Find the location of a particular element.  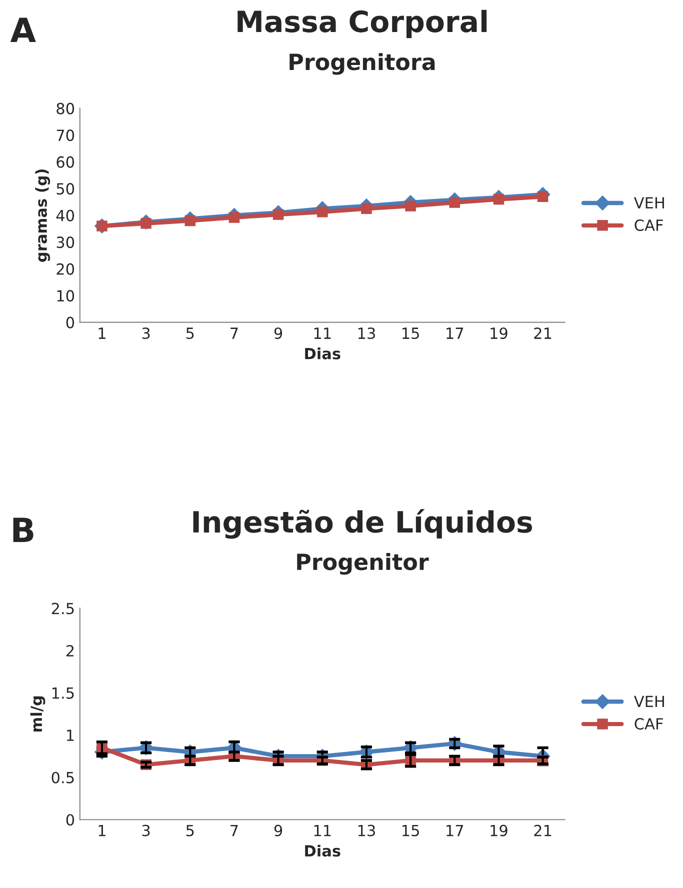

y-axis-title: gramas (g) is located at coordinates (42, 215).